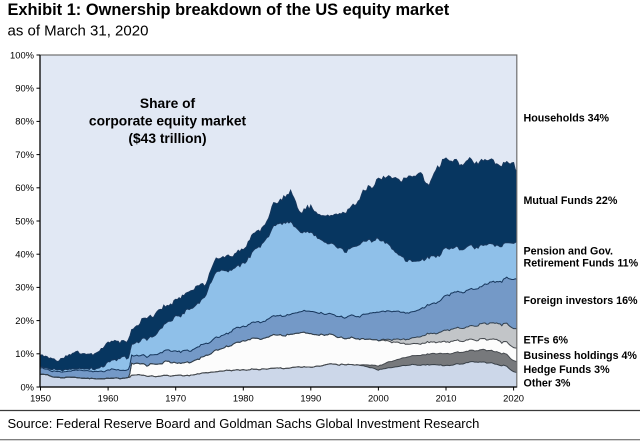 The width and height of the screenshot is (640, 446). Describe the element at coordinates (513, 398) in the screenshot. I see `svg-text: 2020` at that location.